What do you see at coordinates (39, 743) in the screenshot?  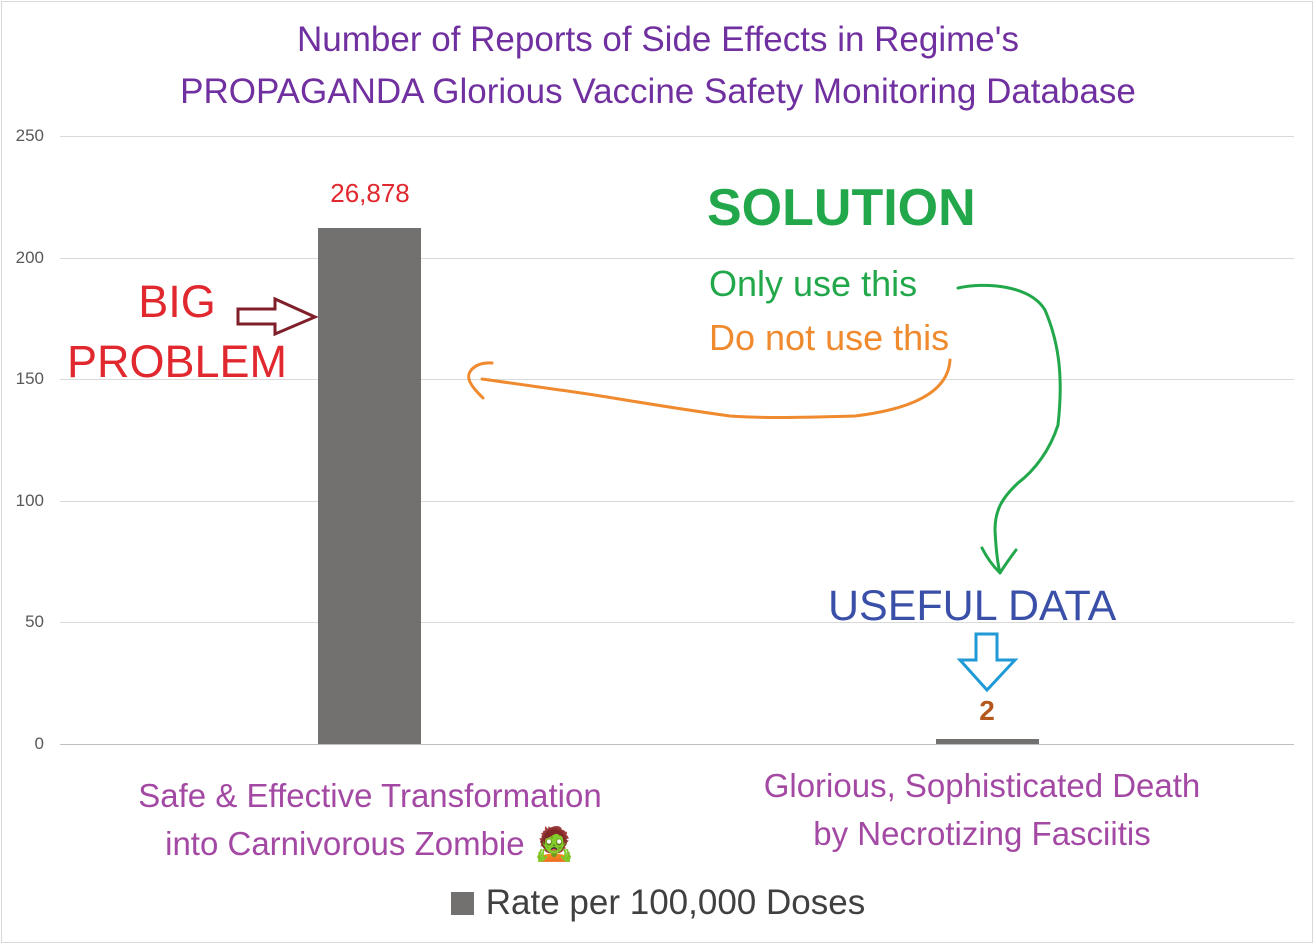 I see `y-tick-label: 0` at bounding box center [39, 743].